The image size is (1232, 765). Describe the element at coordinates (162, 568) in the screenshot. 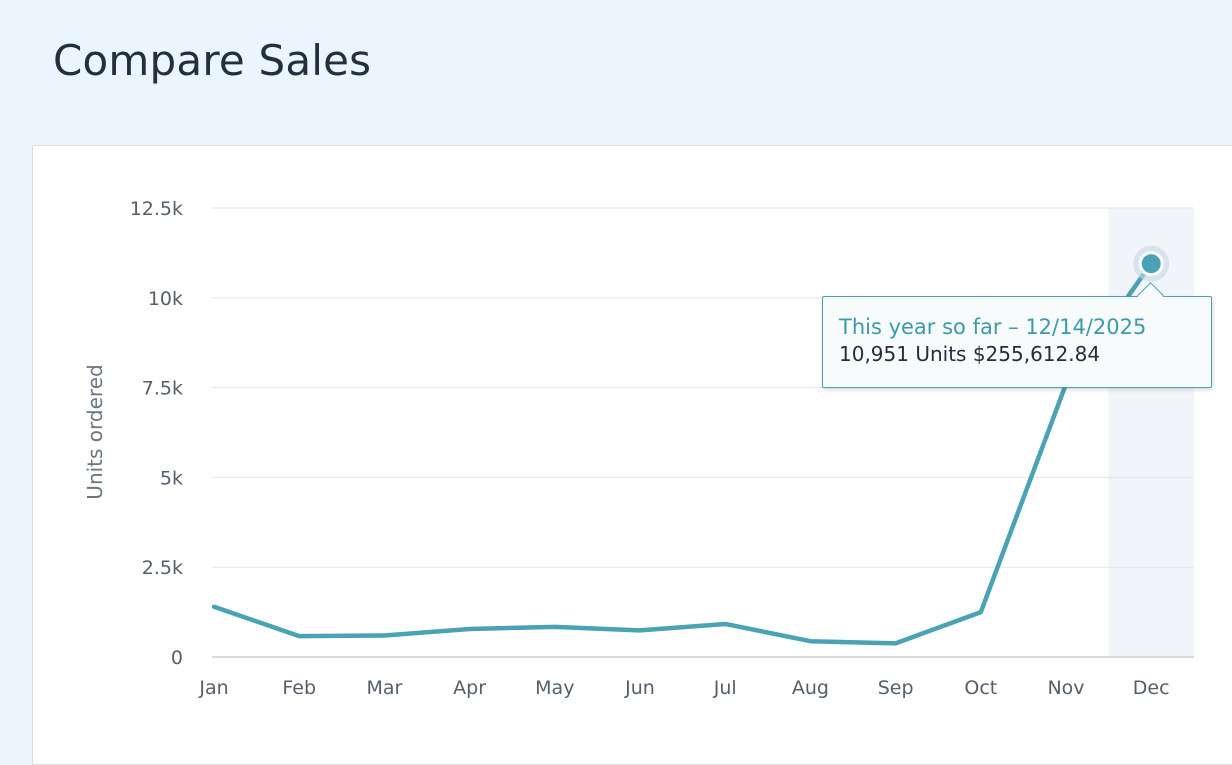

I see `y-tick-label: 2.5k` at that location.